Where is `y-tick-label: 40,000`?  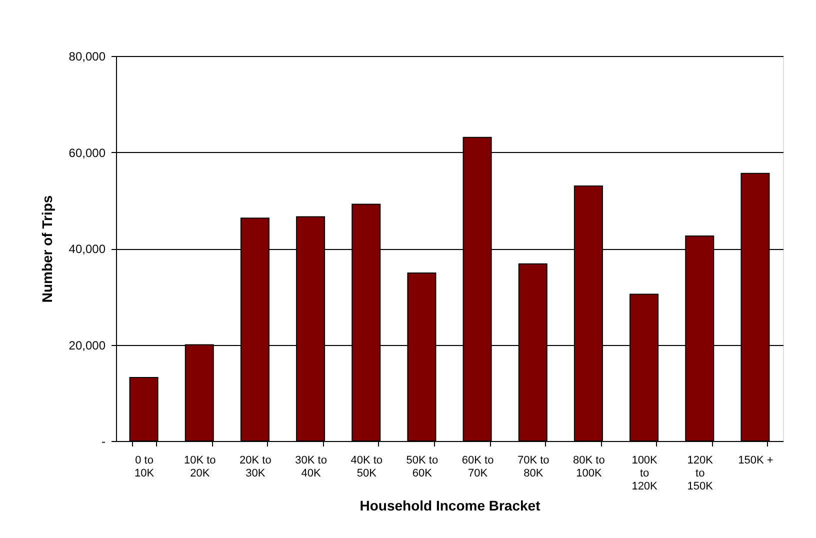 y-tick-label: 40,000 is located at coordinates (87, 249).